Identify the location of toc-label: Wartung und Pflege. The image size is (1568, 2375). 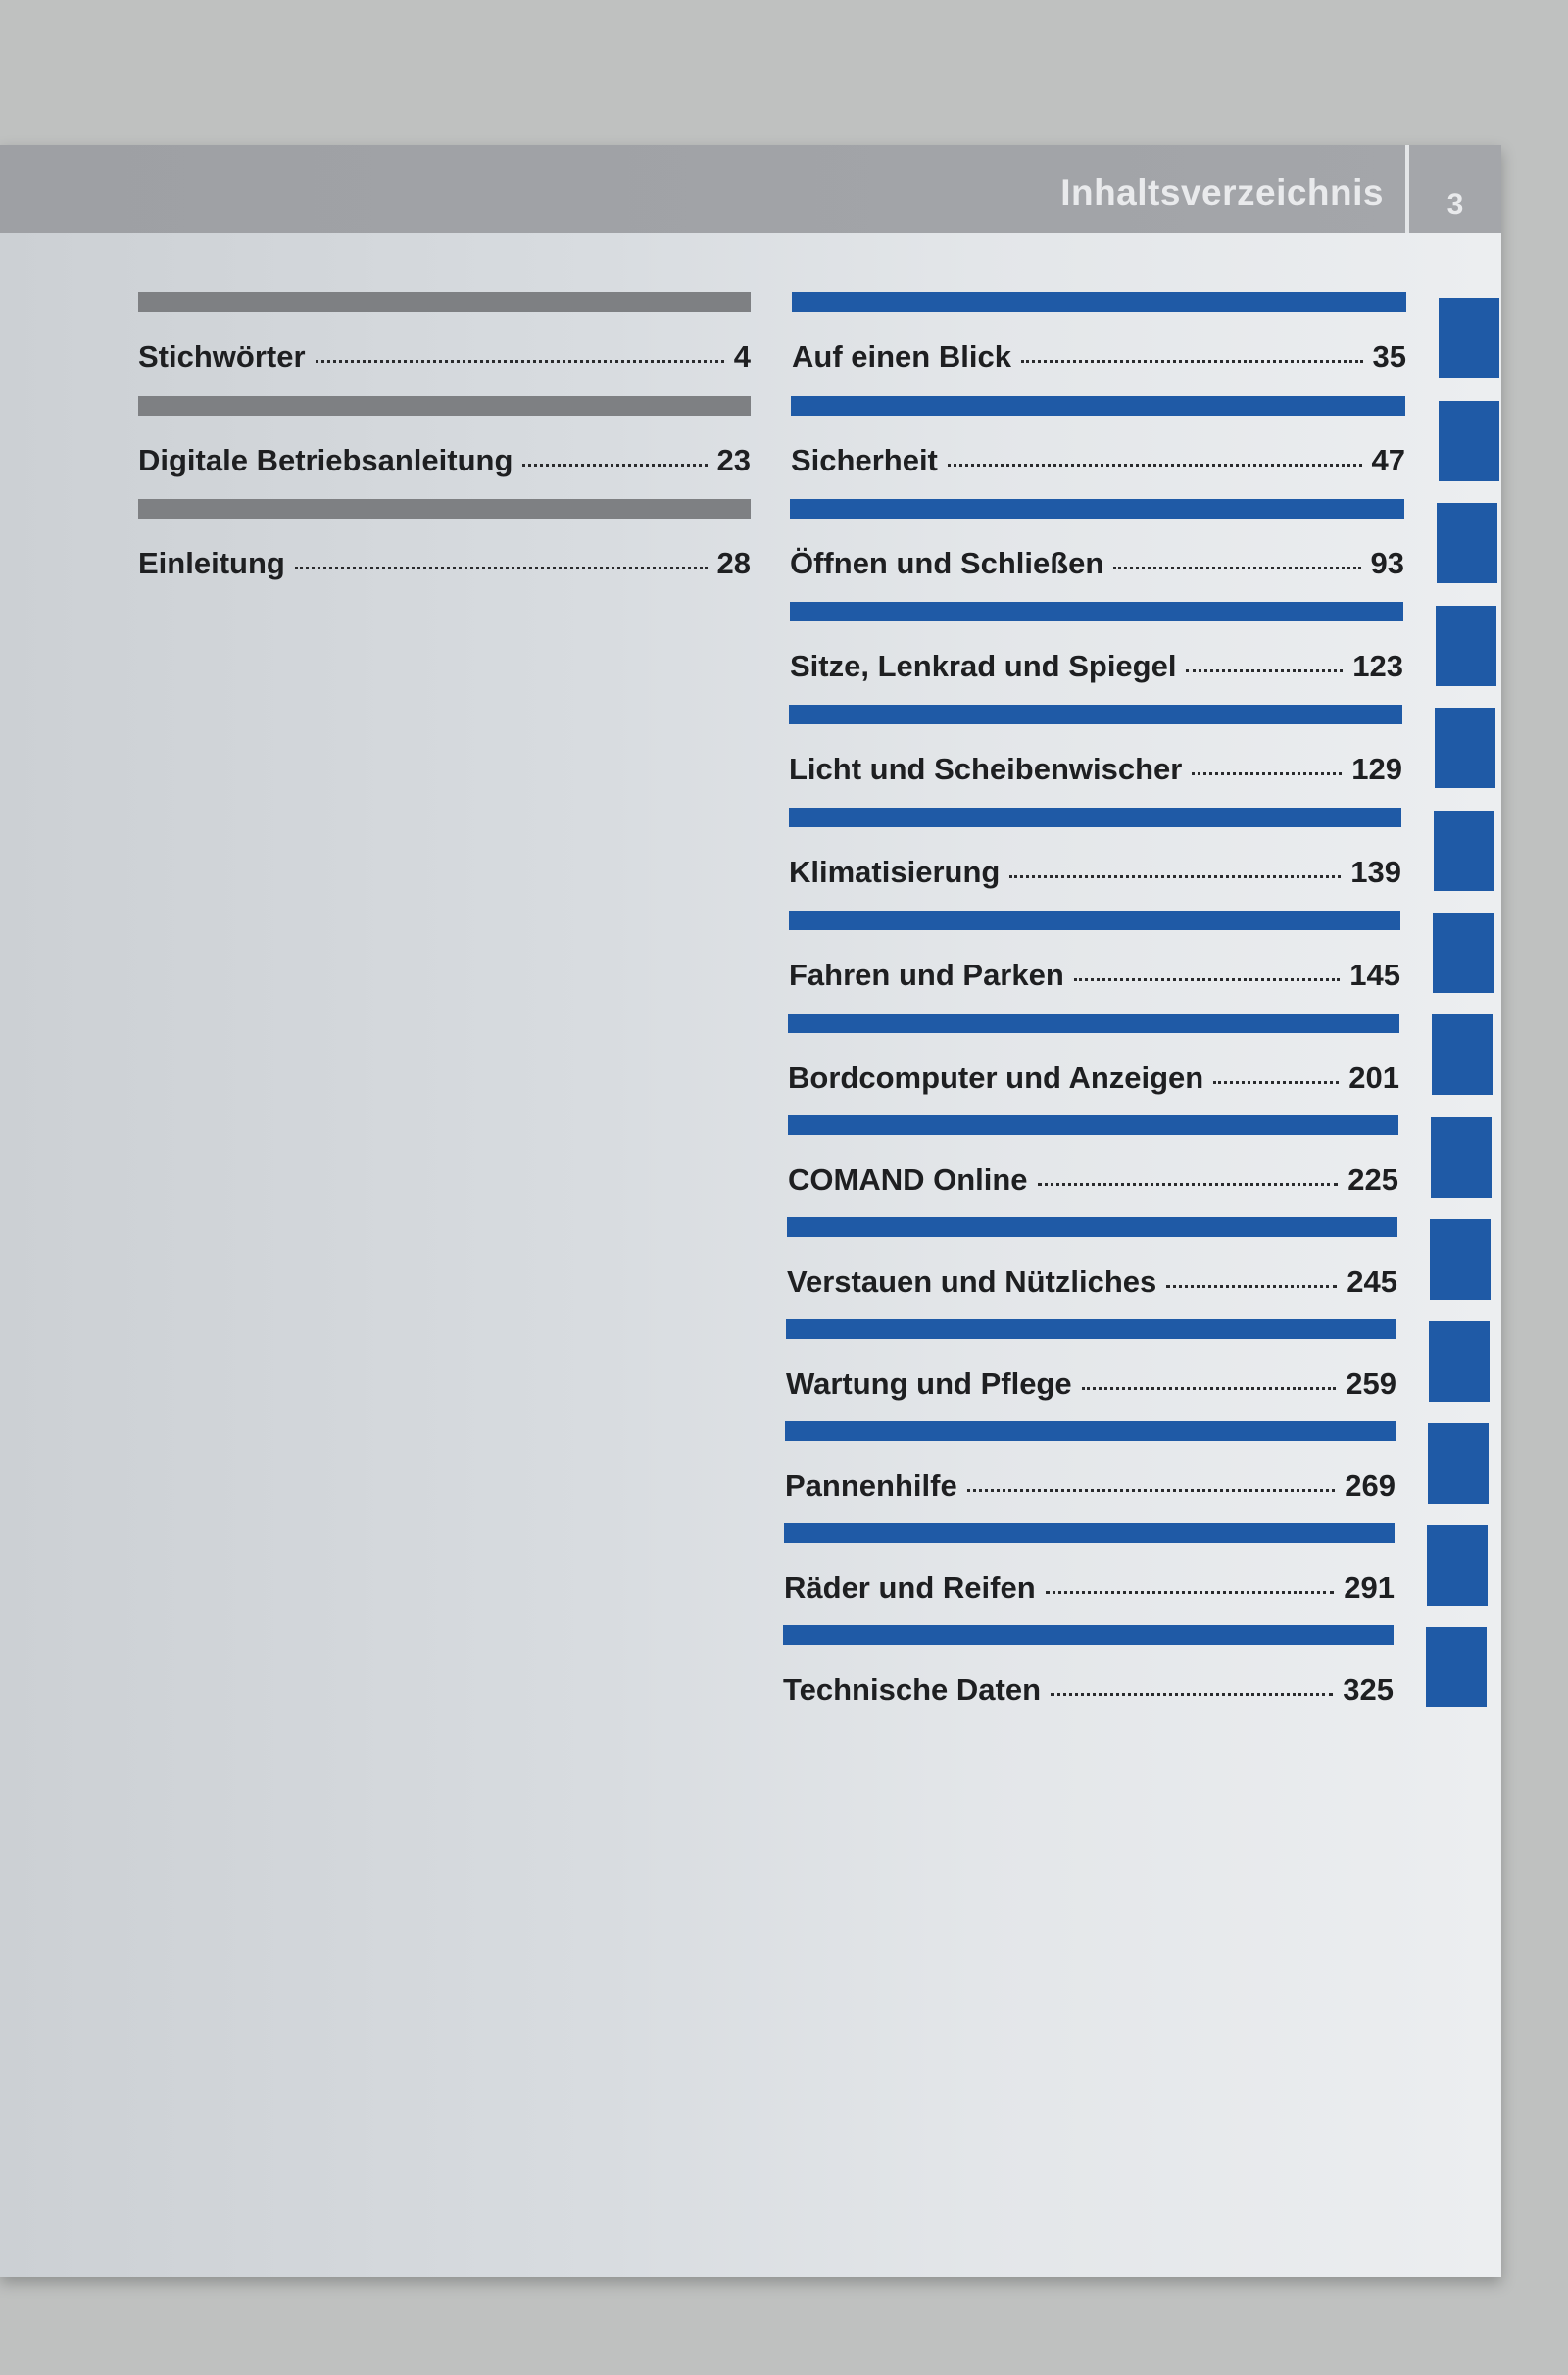
(929, 1383).